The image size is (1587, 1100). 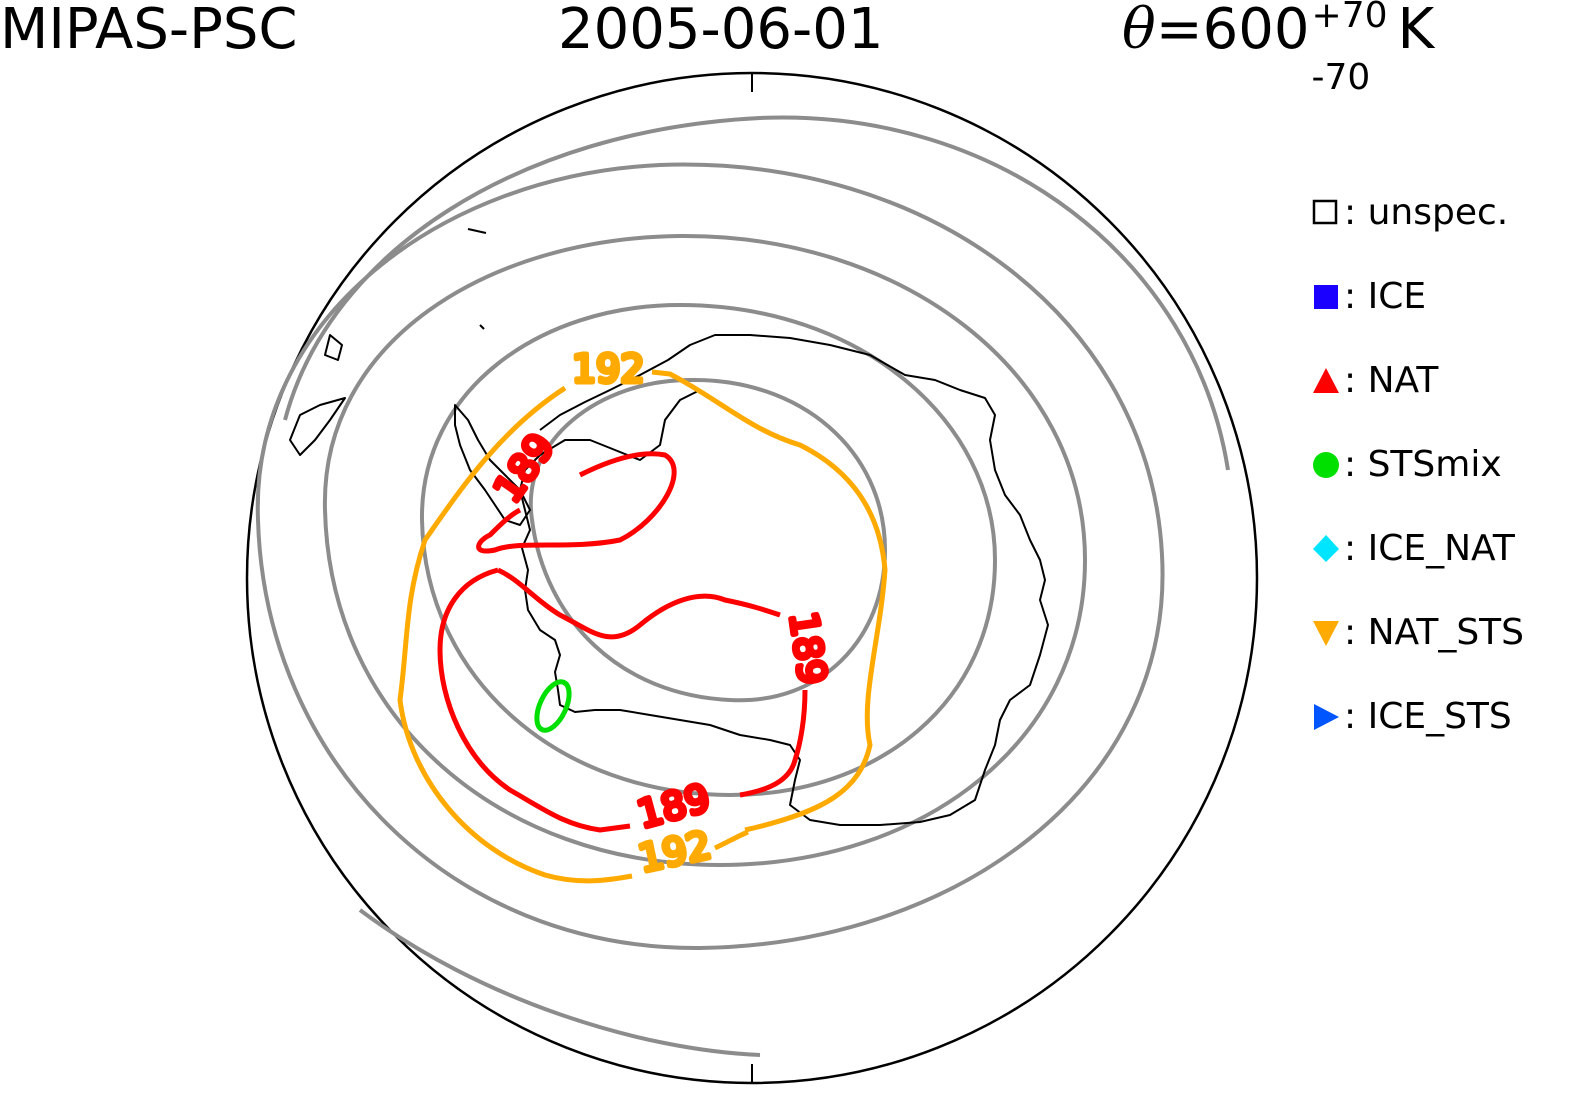 I want to click on gray-contour-inner, so click(x=708, y=540).